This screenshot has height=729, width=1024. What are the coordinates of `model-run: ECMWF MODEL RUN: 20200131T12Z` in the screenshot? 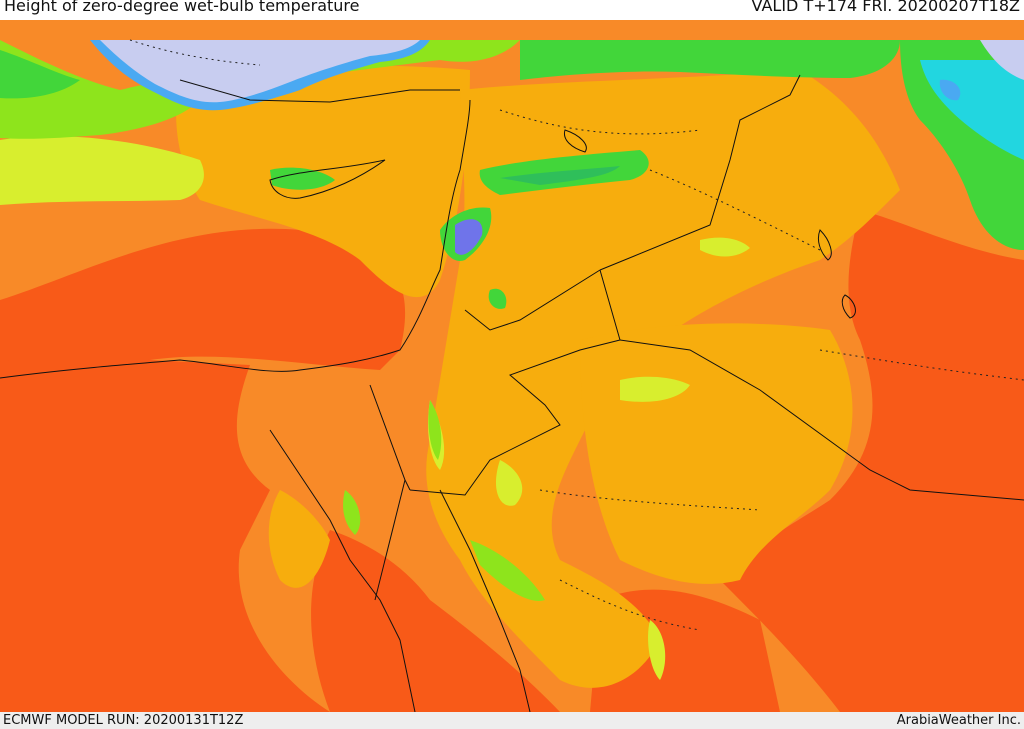 It's located at (123, 720).